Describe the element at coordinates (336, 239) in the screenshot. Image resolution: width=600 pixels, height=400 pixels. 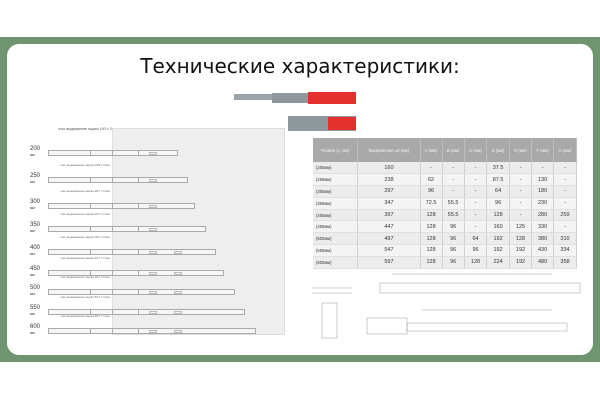
I see `table-cell: (500мм)` at that location.